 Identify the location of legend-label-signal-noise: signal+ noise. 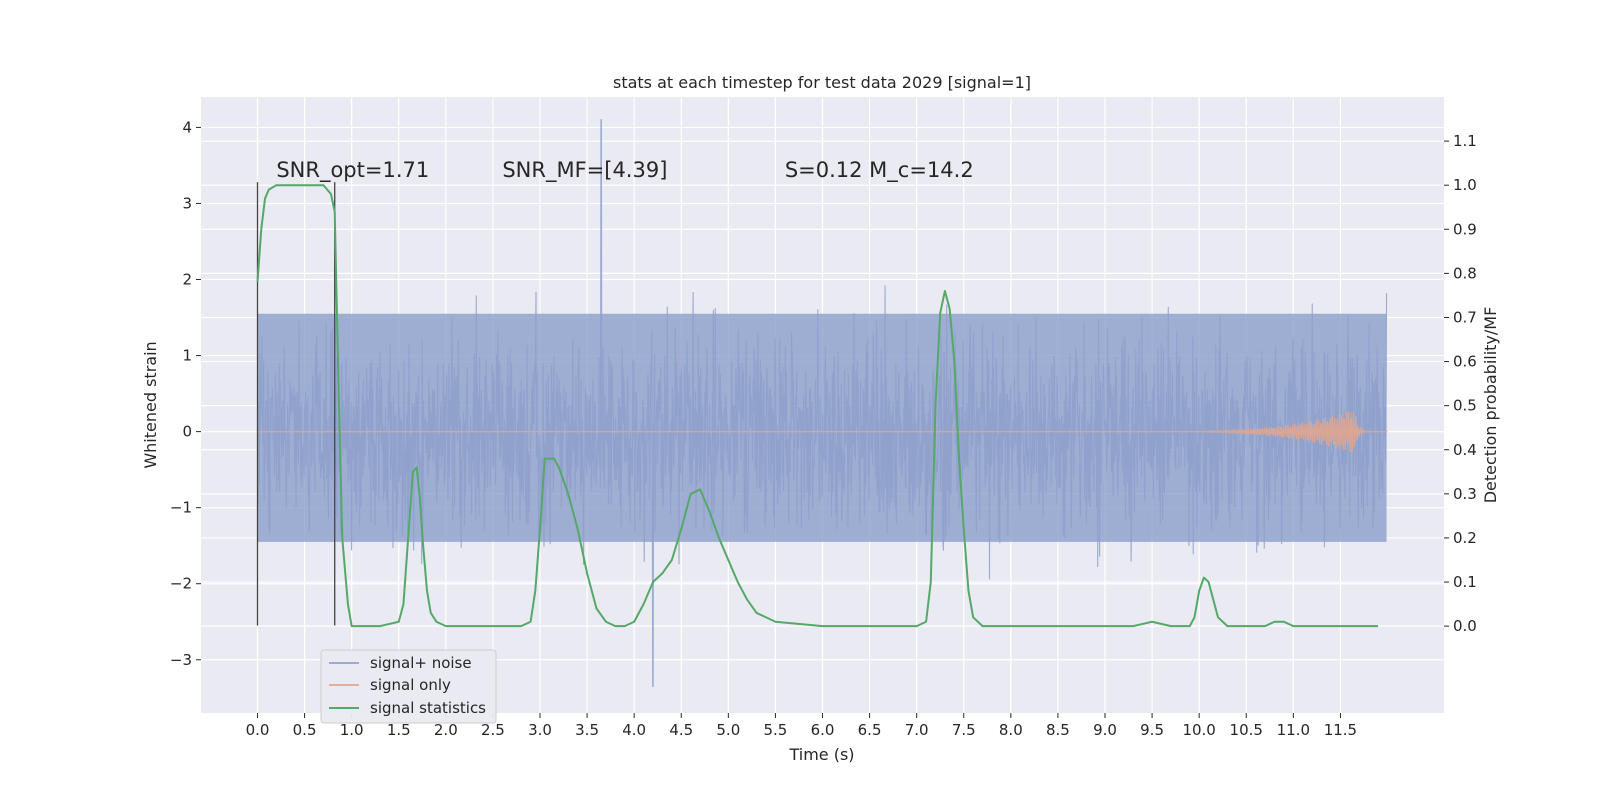
(421, 663).